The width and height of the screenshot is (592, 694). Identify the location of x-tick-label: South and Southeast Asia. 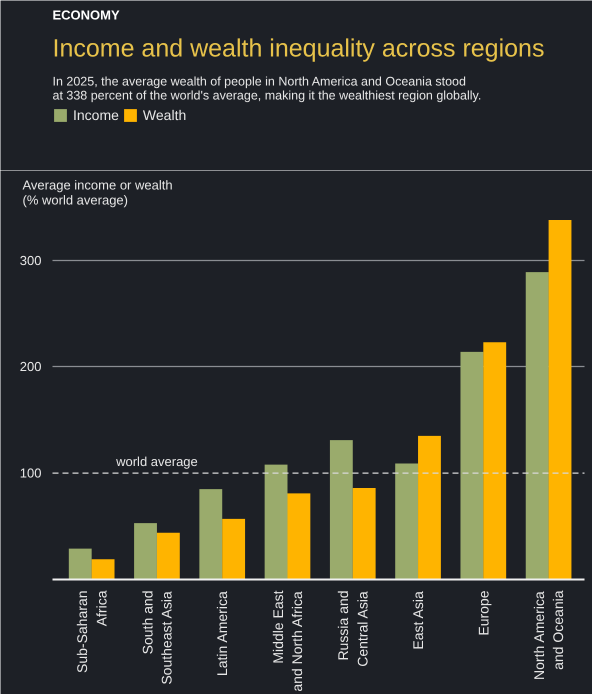
(157, 637).